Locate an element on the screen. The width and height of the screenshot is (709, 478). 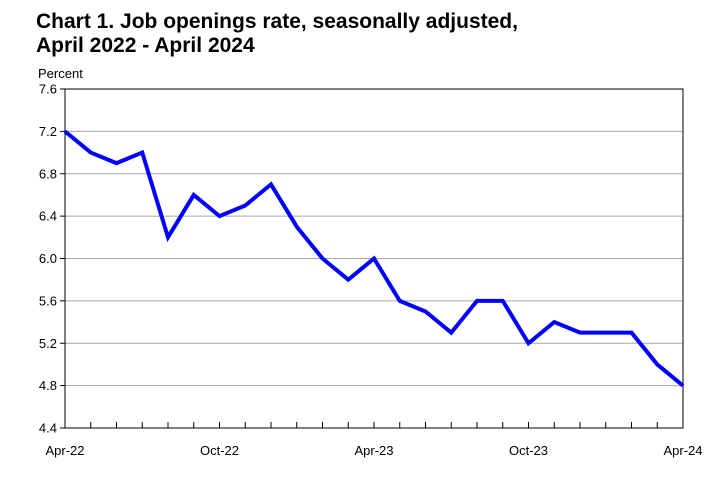
x-tick-label: Apr-22 is located at coordinates (64, 450).